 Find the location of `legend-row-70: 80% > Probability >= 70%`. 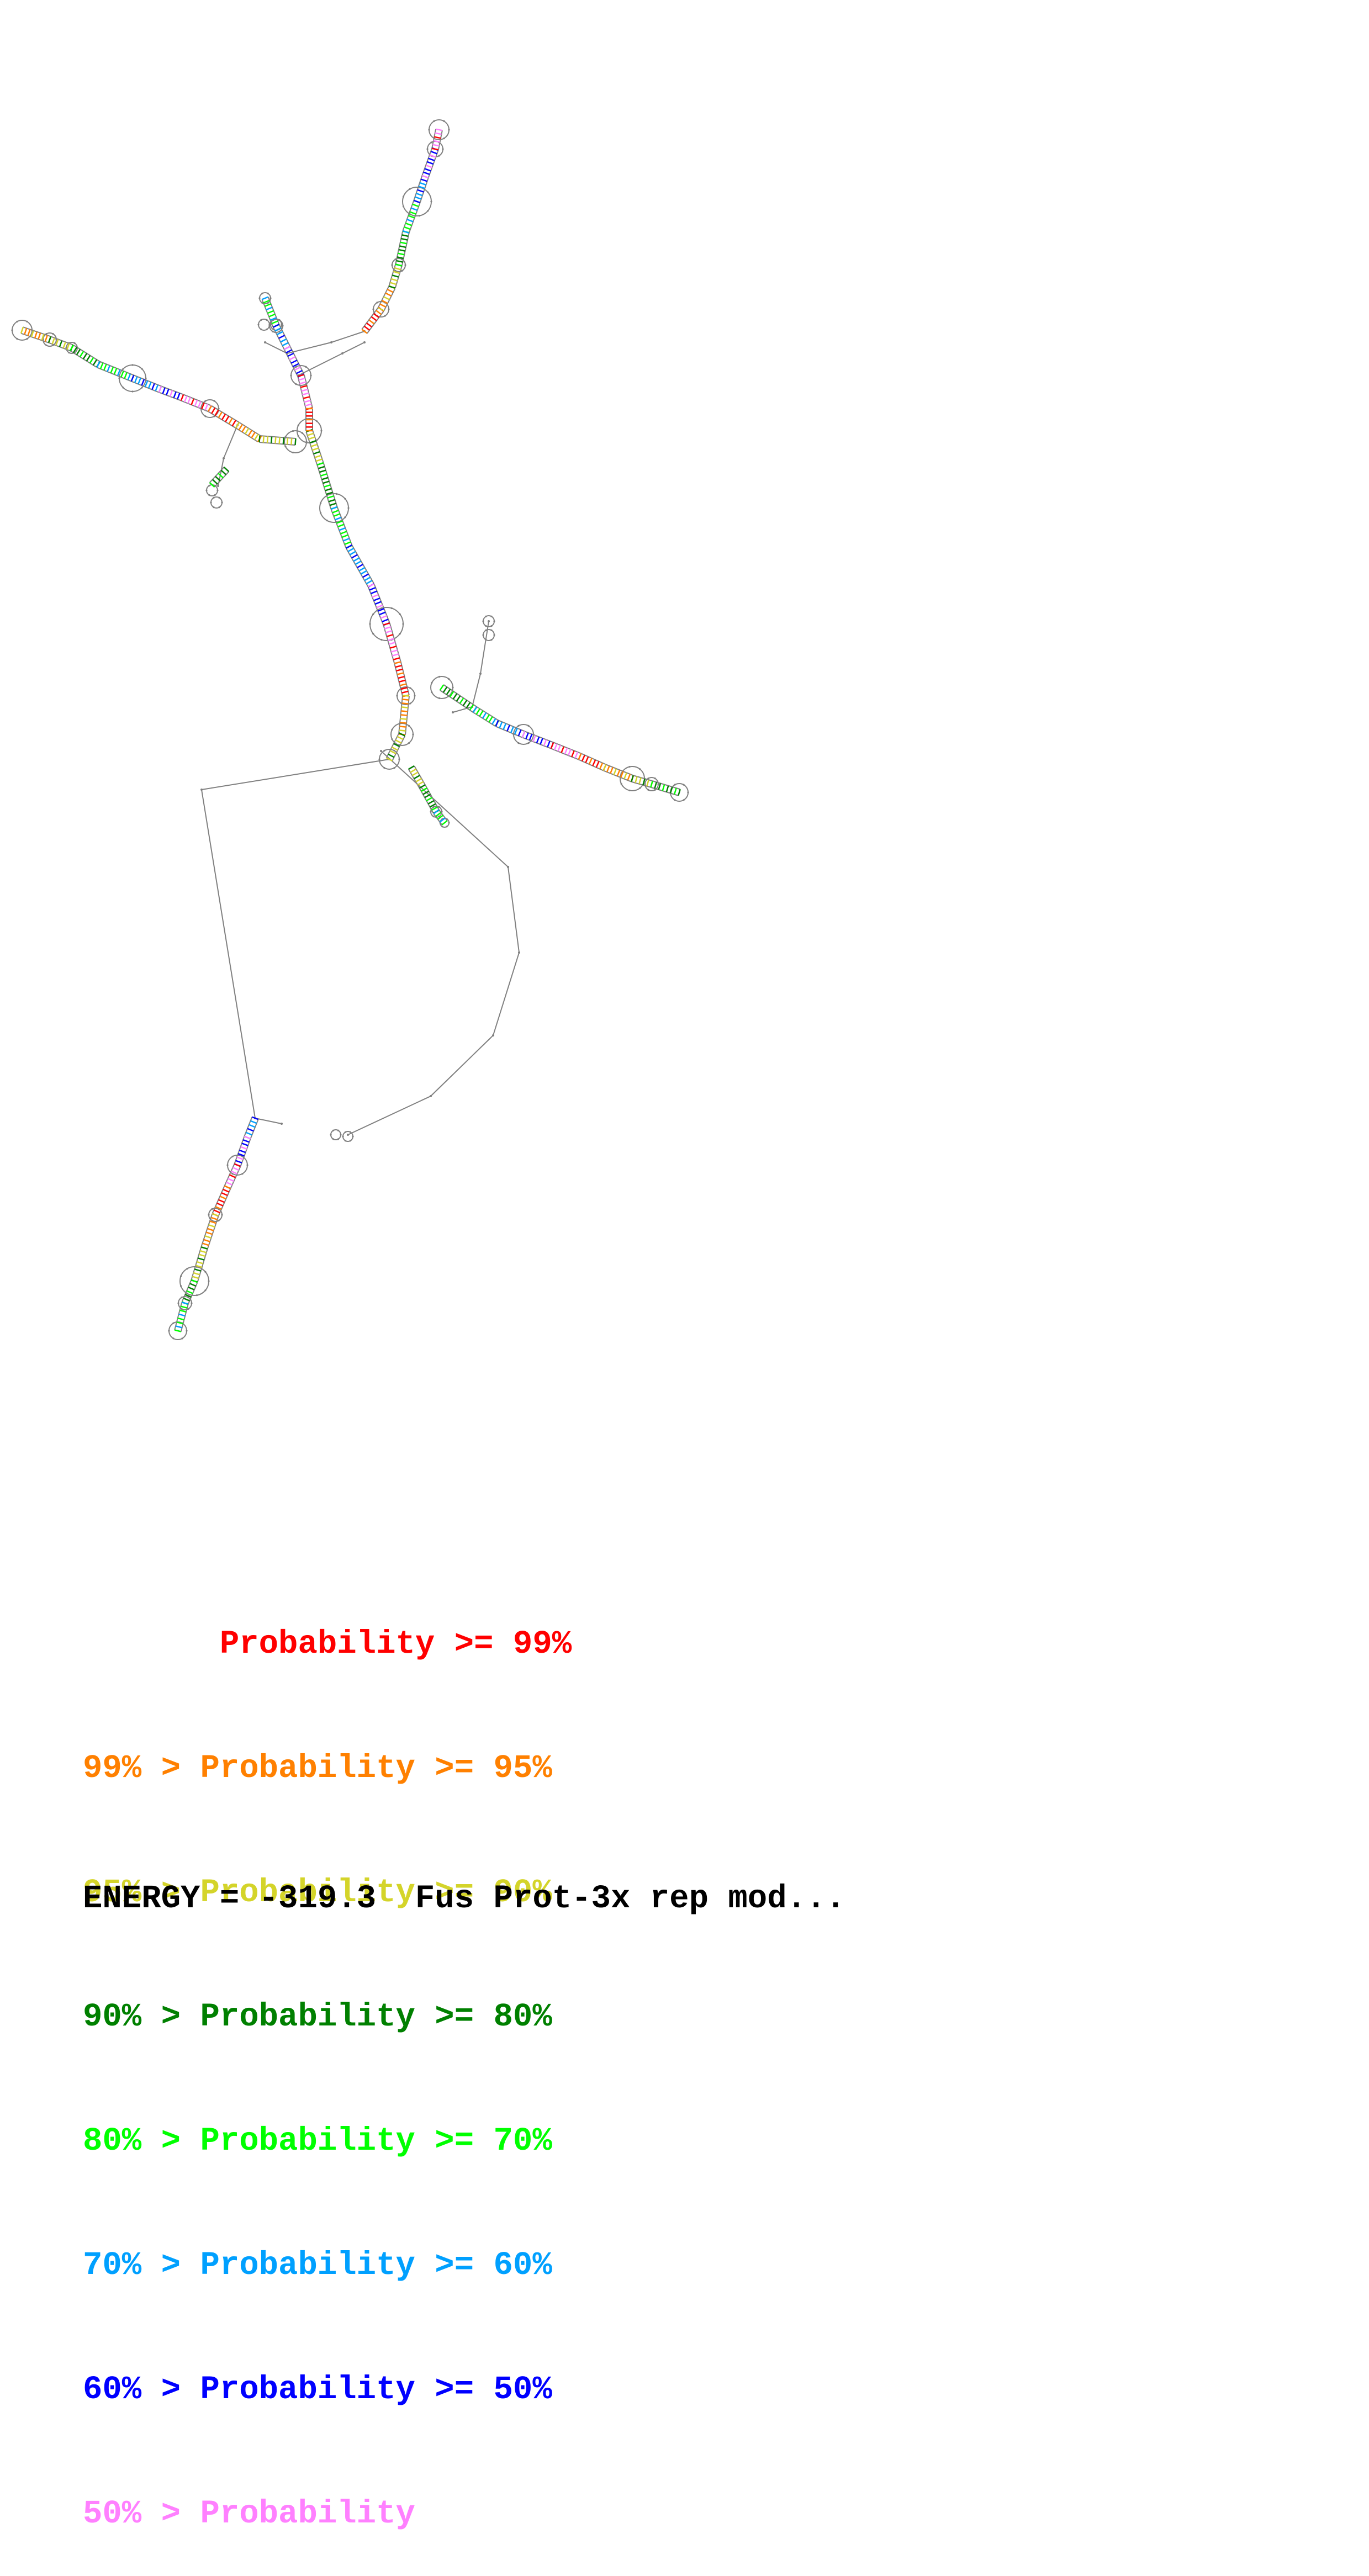

legend-row-70: 80% > Probability >= 70% is located at coordinates (327, 2141).